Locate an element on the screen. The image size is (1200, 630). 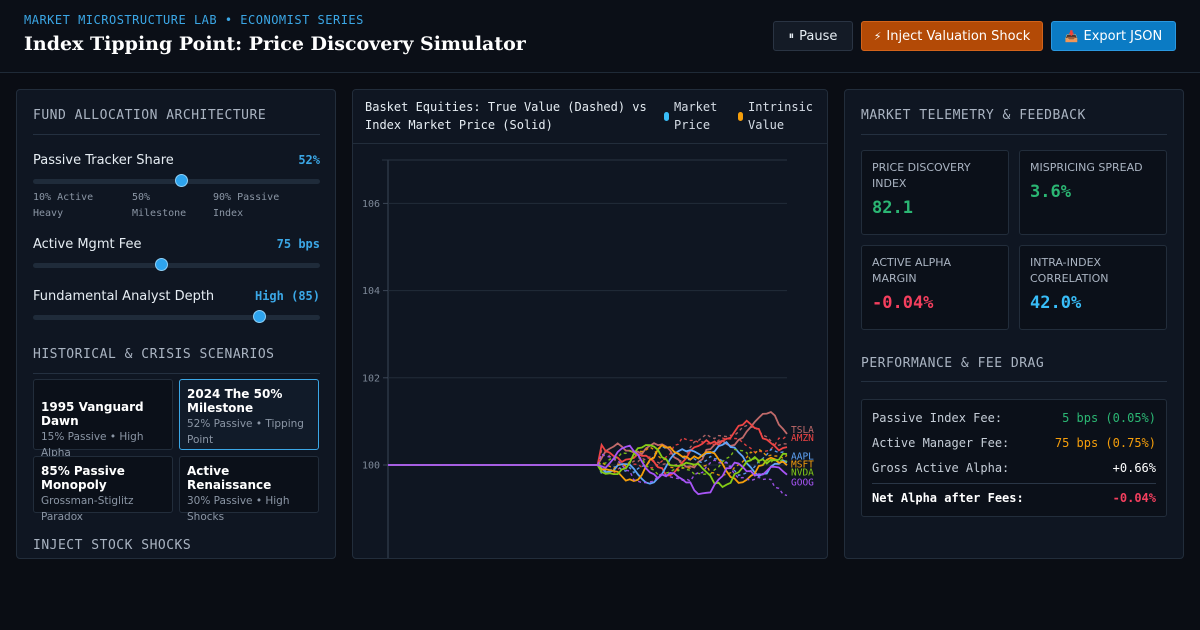
series-end-label: AMZN is located at coordinates (802, 438).